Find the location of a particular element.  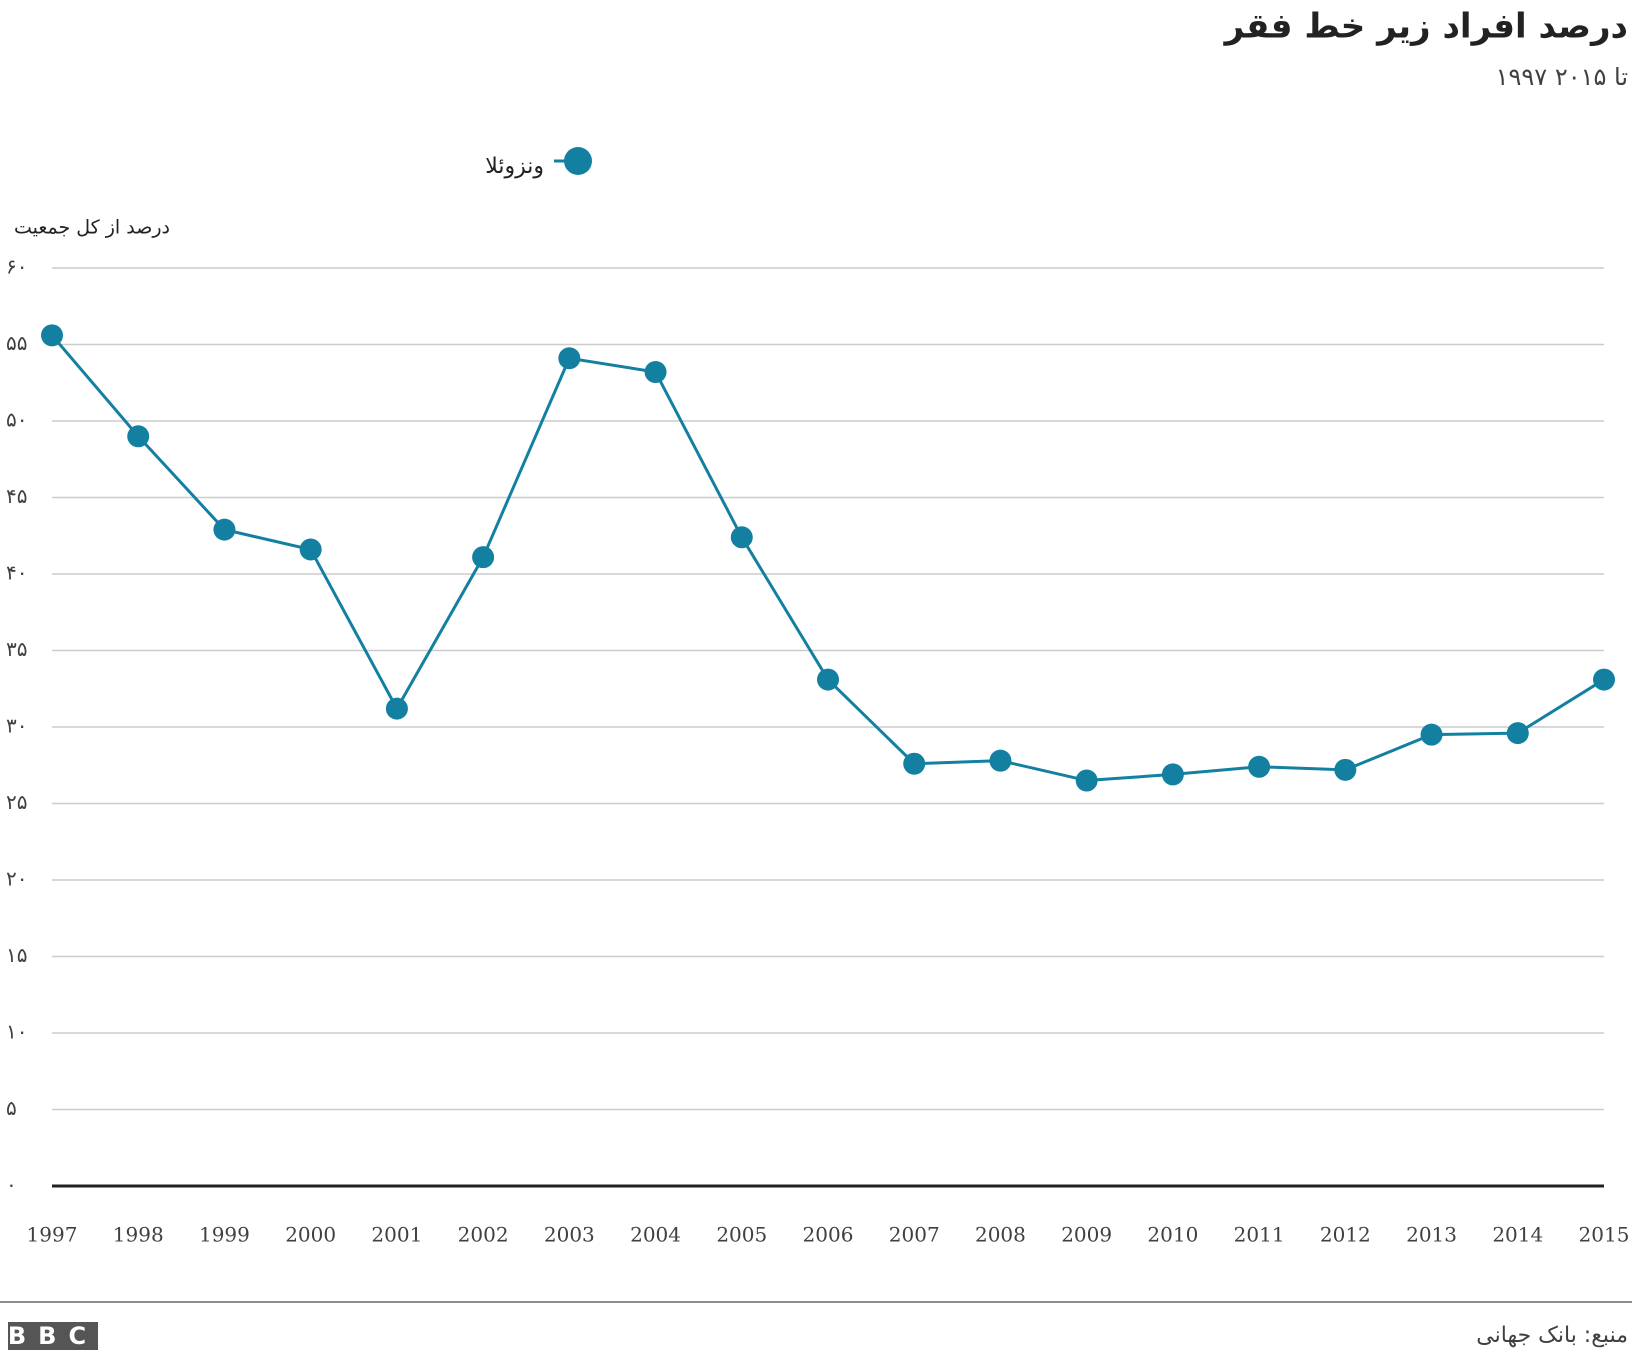

x-tick-label: 2002 is located at coordinates (483, 1235).